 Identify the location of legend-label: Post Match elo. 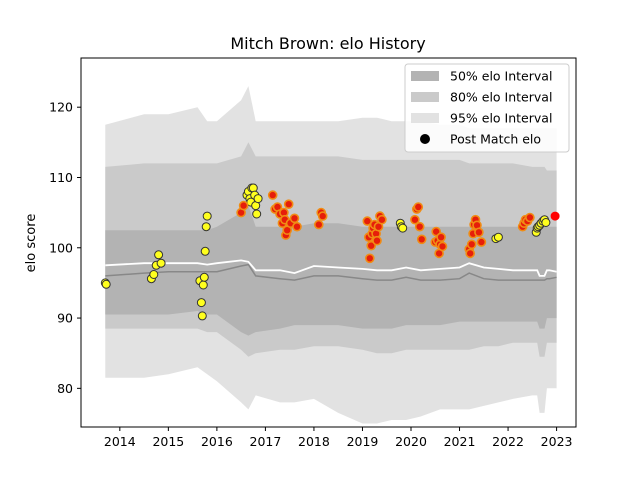
(495, 139).